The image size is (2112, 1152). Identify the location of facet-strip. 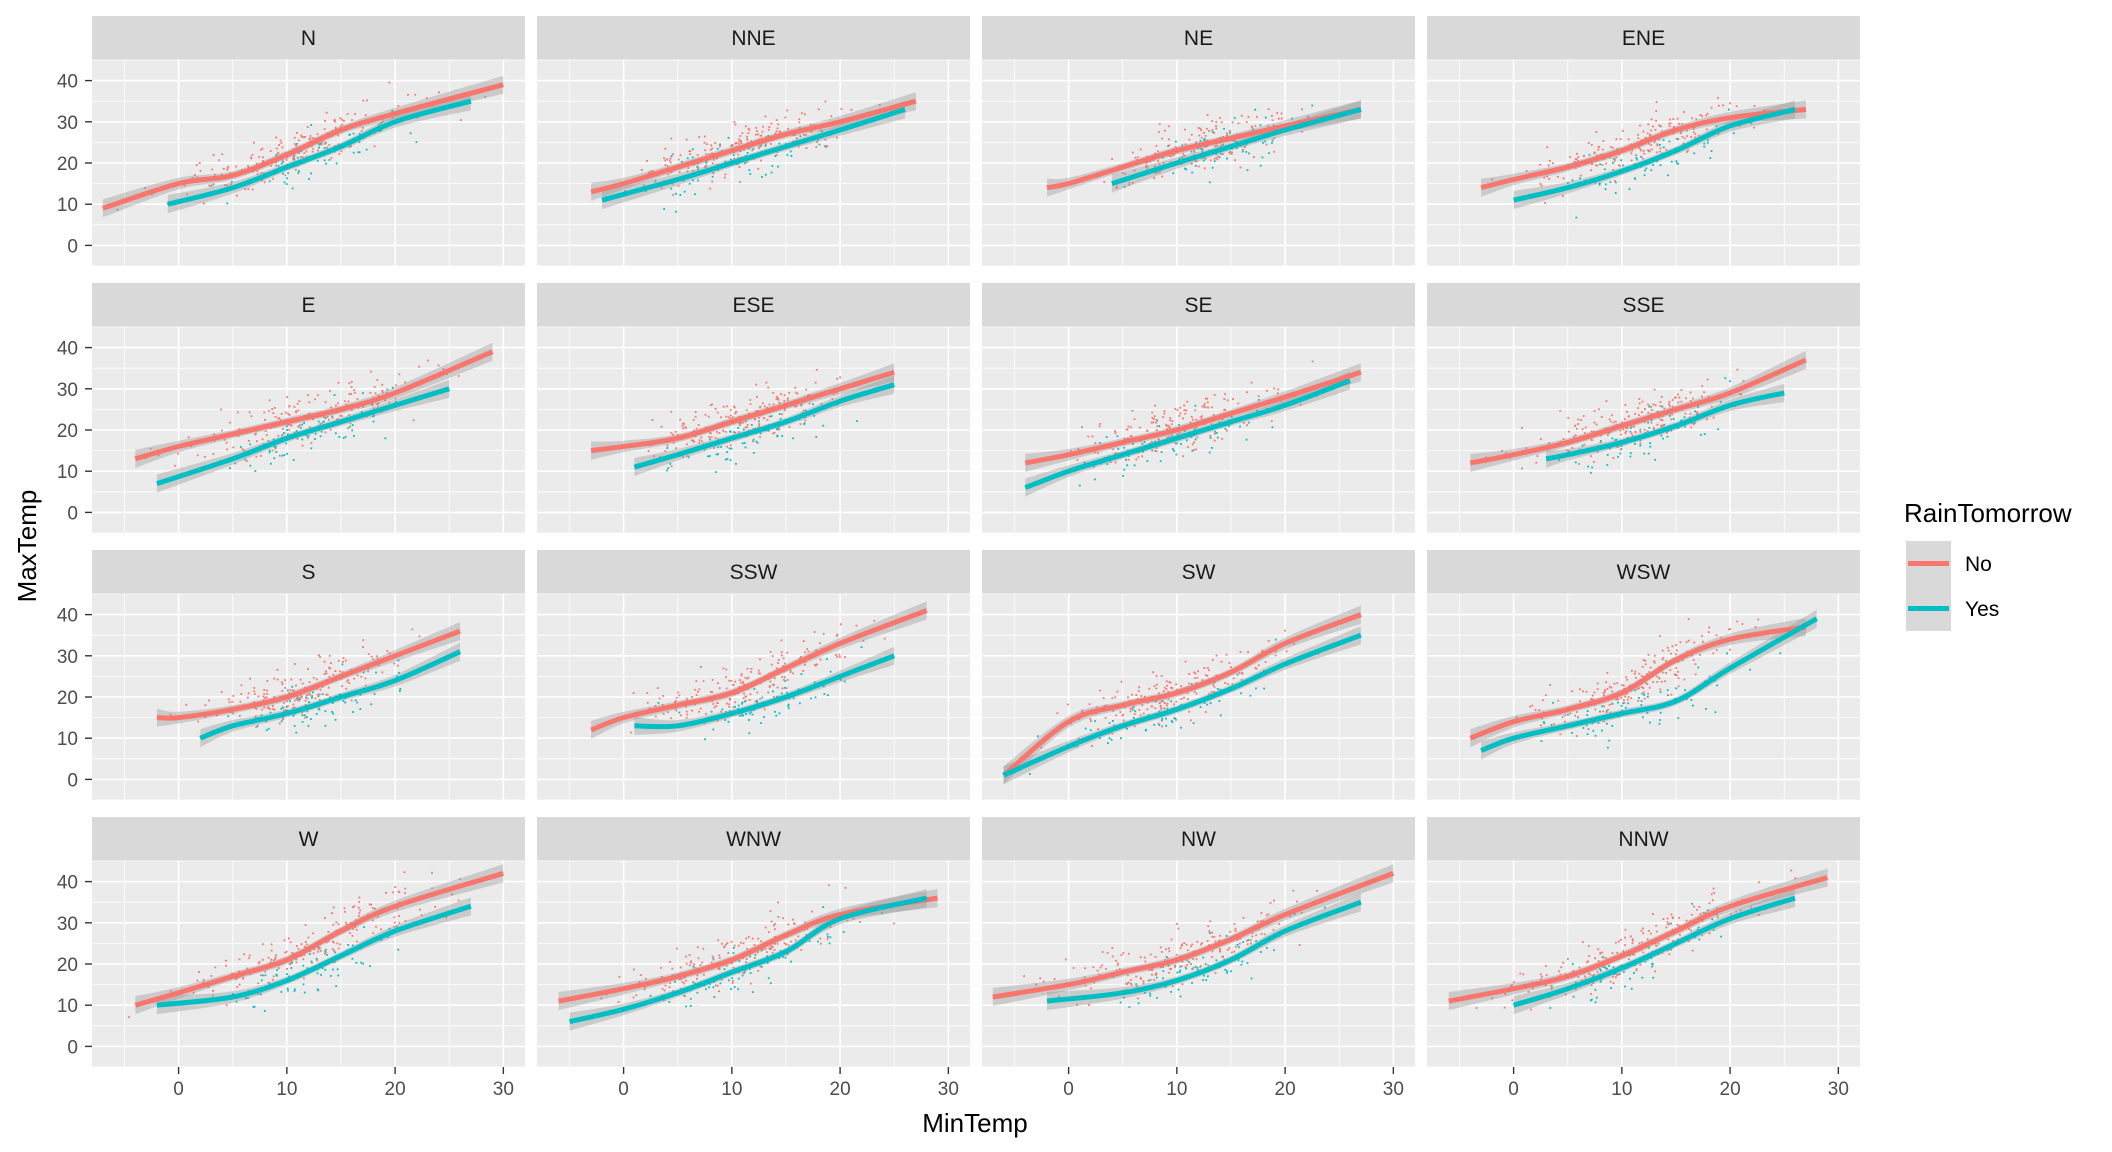
(1198, 38).